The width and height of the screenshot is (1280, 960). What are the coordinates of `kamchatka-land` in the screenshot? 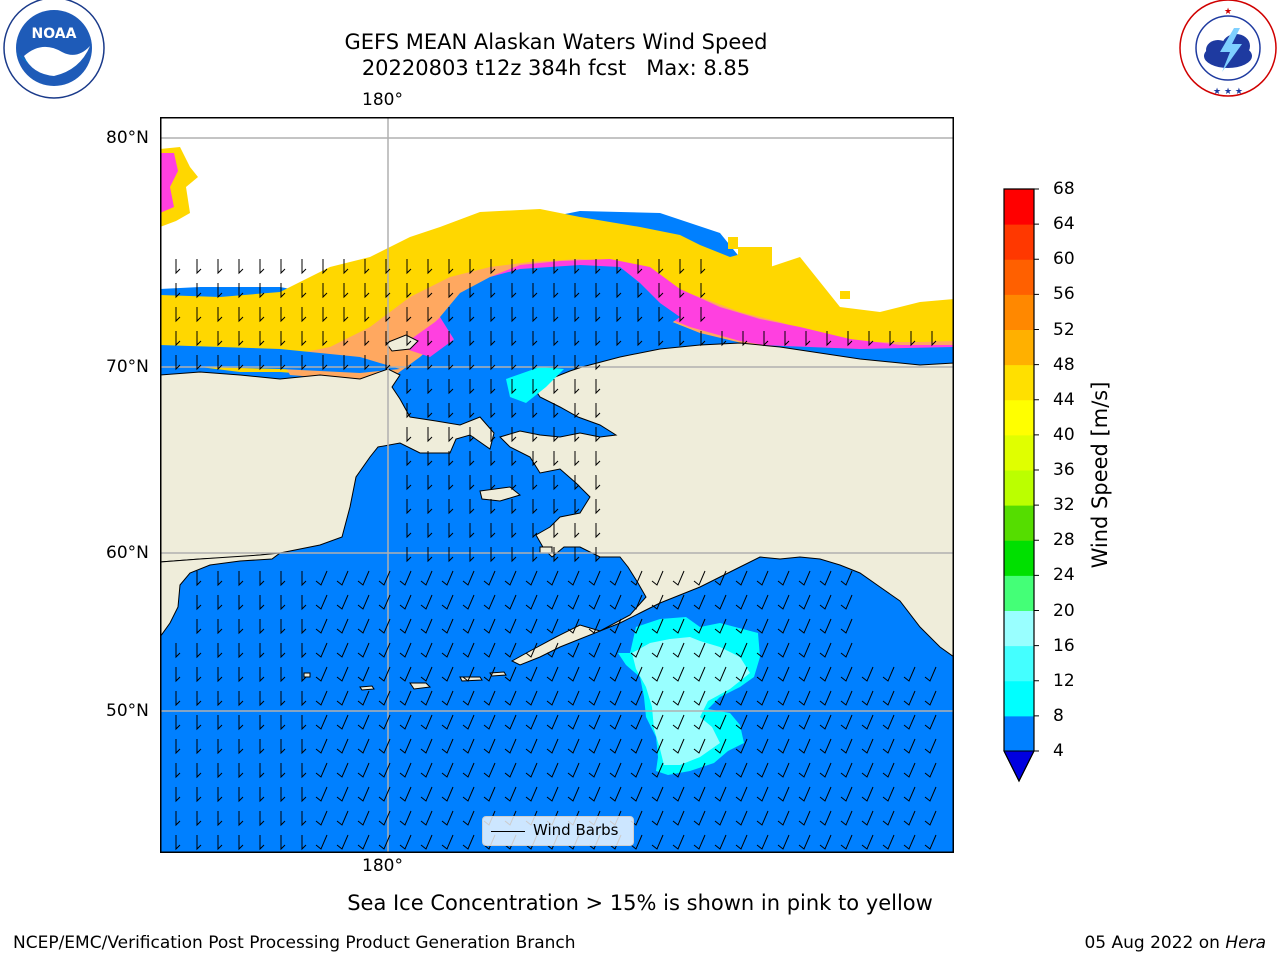 It's located at (221, 595).